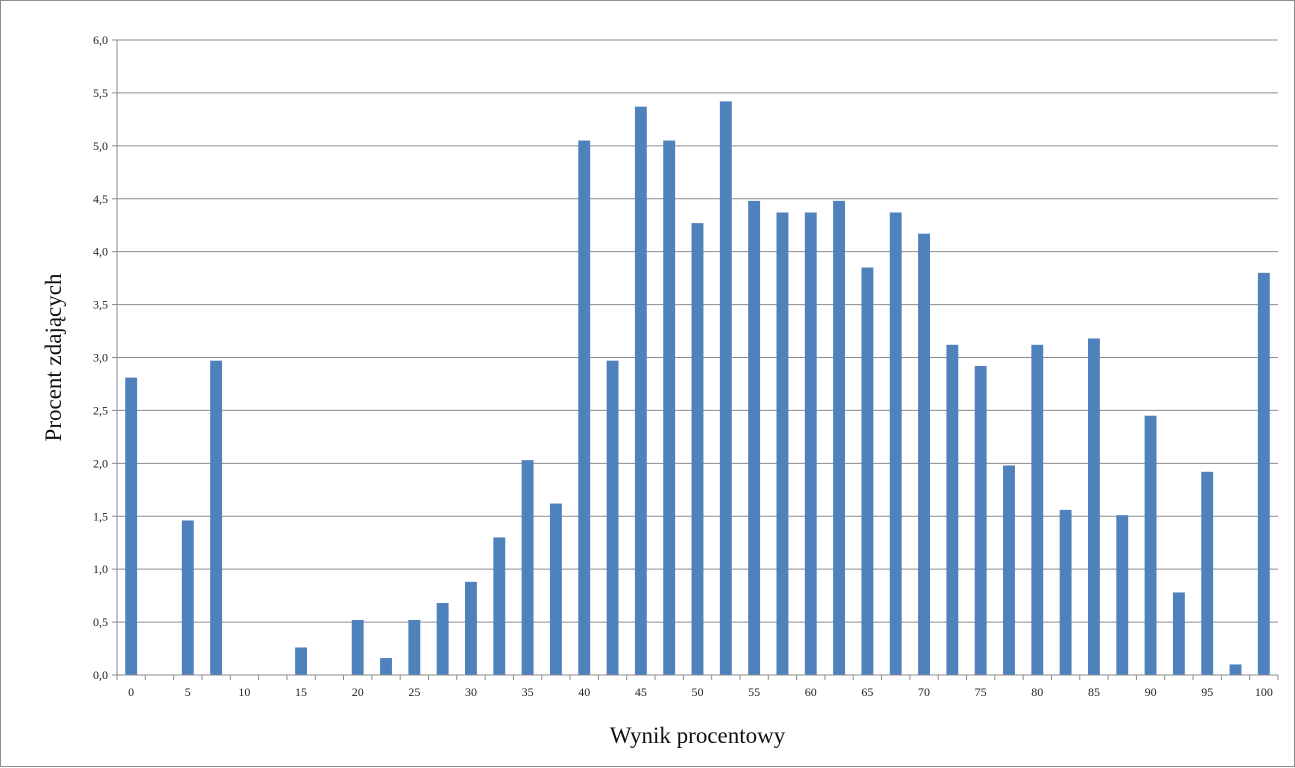 The width and height of the screenshot is (1295, 768). I want to click on x-tick-label: 10, so click(244, 692).